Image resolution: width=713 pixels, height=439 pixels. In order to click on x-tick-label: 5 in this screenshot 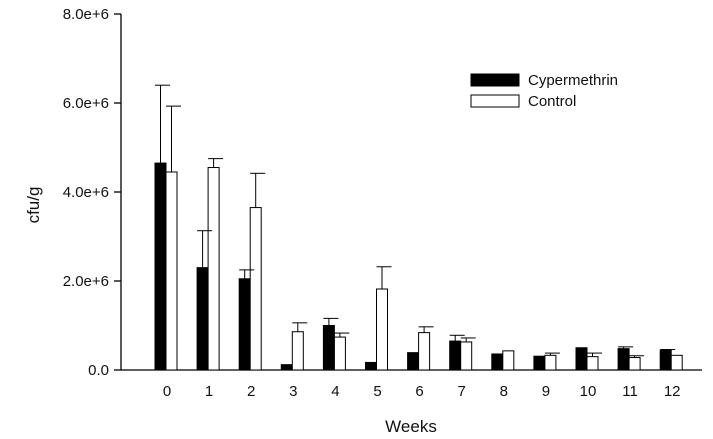, I will do `click(377, 391)`.